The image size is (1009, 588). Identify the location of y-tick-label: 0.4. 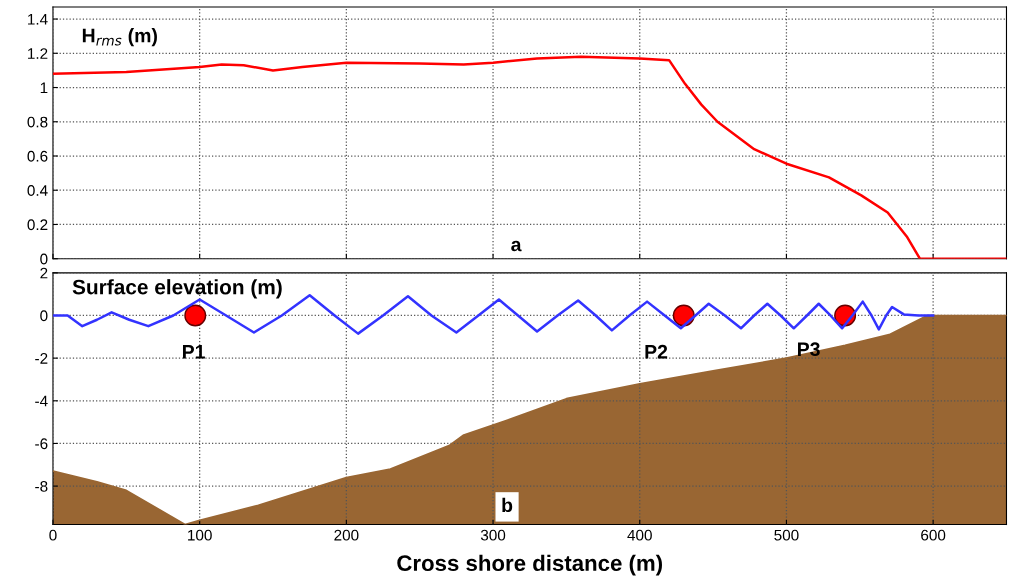
(37, 190).